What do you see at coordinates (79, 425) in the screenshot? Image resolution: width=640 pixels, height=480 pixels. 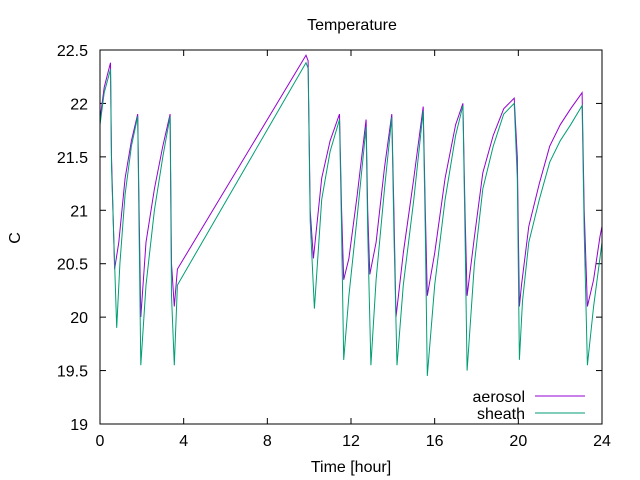 I see `y-tick-label-0: 19` at bounding box center [79, 425].